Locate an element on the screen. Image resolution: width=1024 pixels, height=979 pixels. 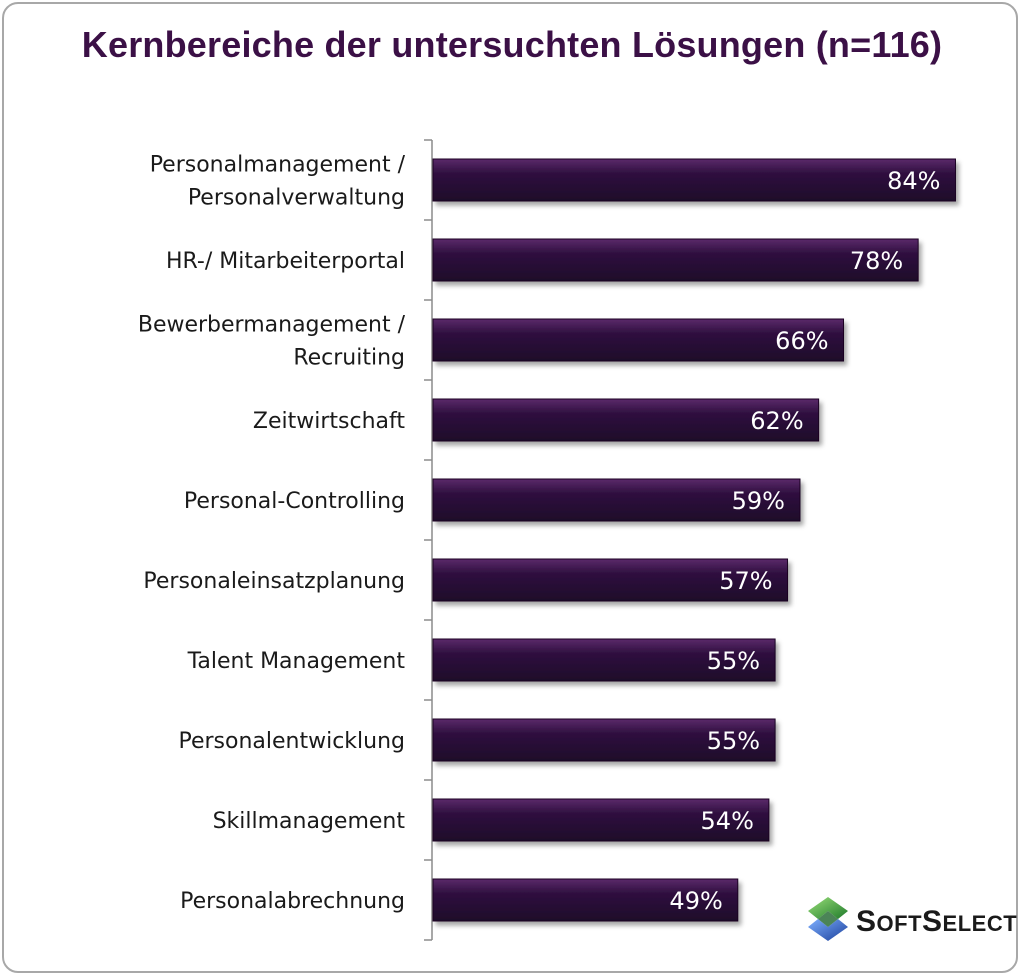
category-label-line: HR-/ Mitarbeiterportal is located at coordinates (285, 261).